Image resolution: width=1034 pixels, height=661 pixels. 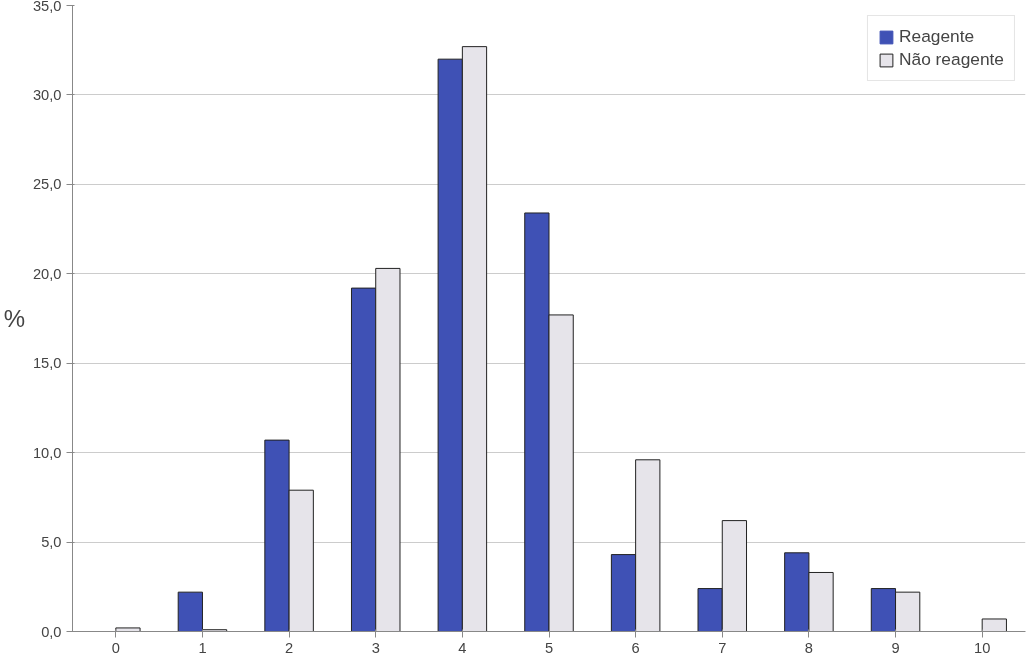 I want to click on x-tick-label: 5, so click(x=549, y=647).